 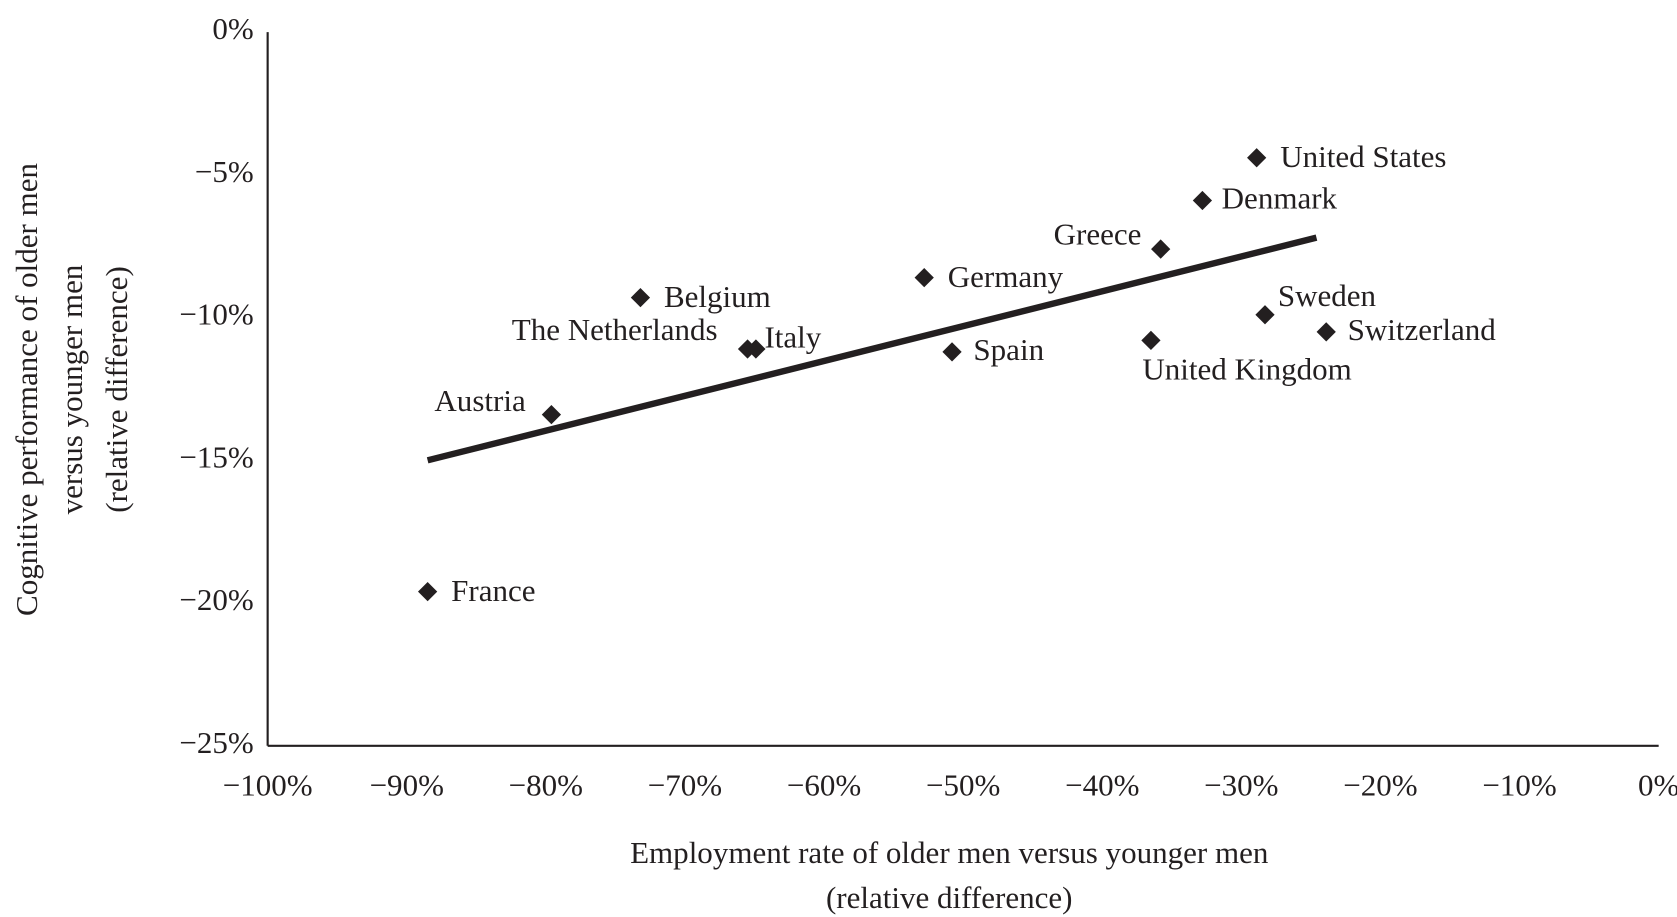 What do you see at coordinates (1657, 785) in the screenshot?
I see `x-tick-label: 0%` at bounding box center [1657, 785].